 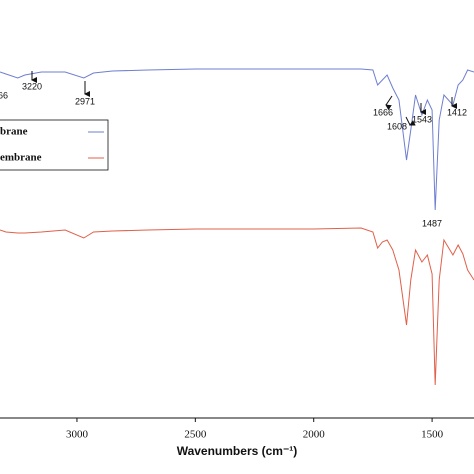 What do you see at coordinates (4, 95) in the screenshot?
I see `annotation: 66` at bounding box center [4, 95].